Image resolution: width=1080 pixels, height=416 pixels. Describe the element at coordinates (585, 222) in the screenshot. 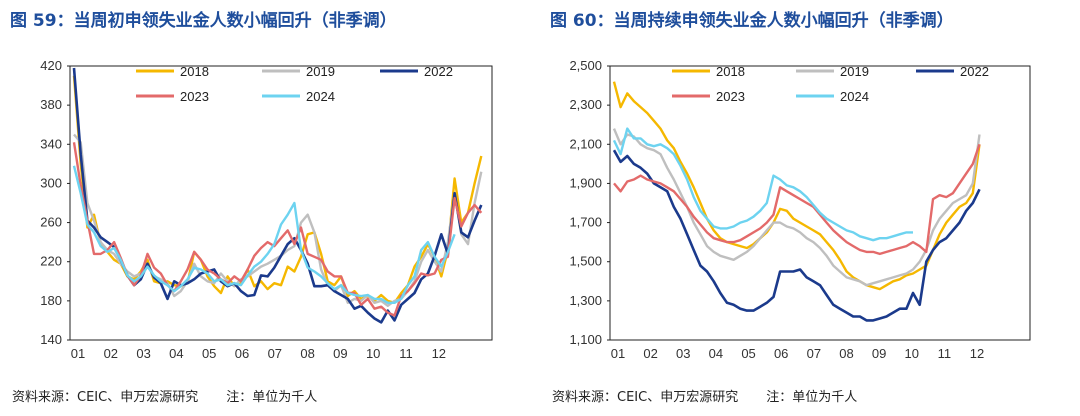

I see `y-tick-label: 1,700` at that location.